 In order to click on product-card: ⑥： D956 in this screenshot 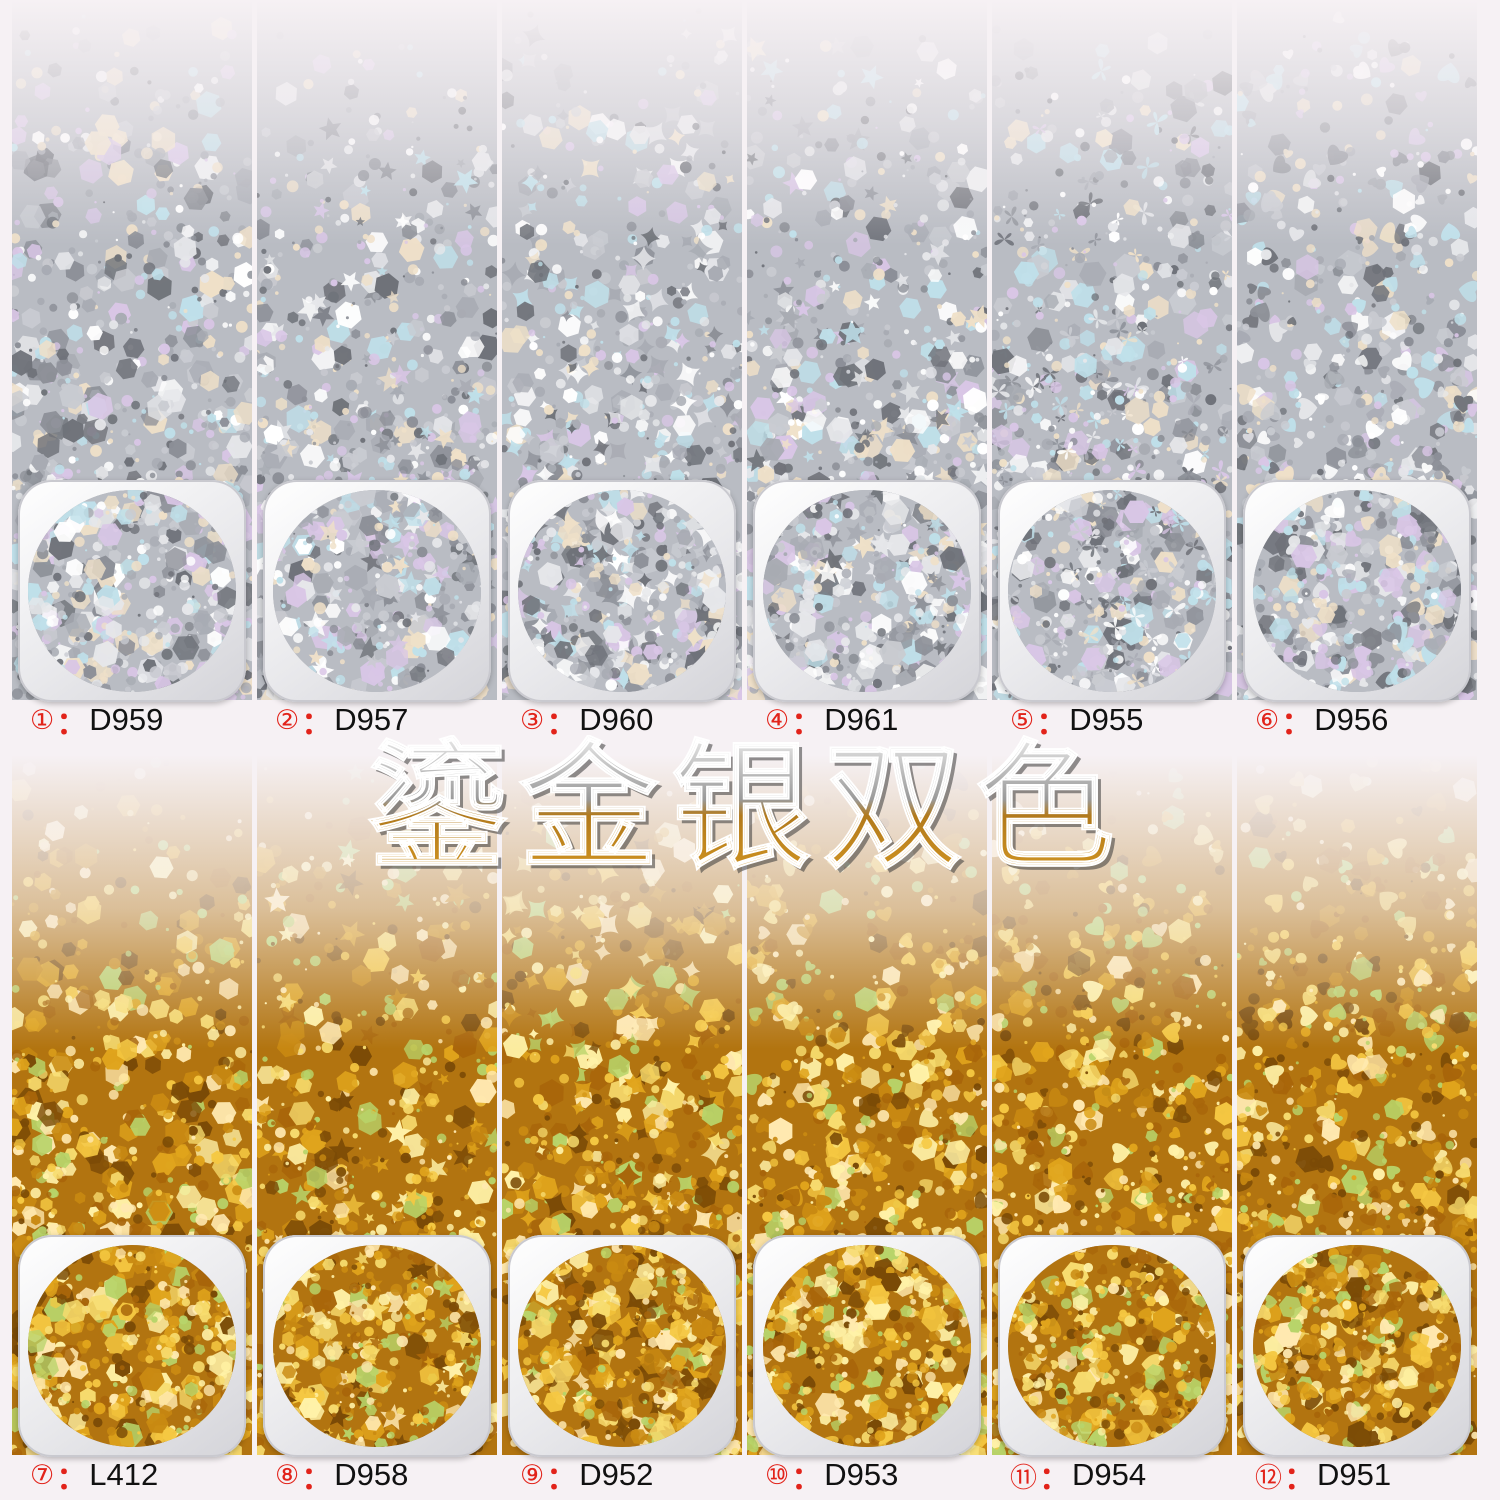, I will do `click(1357, 370)`.